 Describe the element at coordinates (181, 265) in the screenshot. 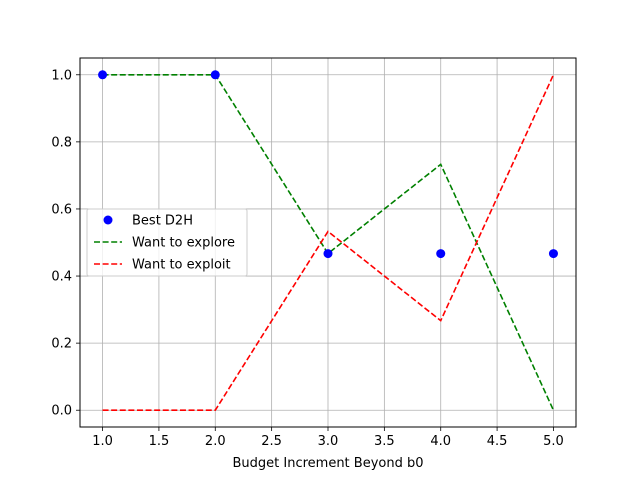

I see `legend-label-want-to-exploit: Want to exploit` at that location.